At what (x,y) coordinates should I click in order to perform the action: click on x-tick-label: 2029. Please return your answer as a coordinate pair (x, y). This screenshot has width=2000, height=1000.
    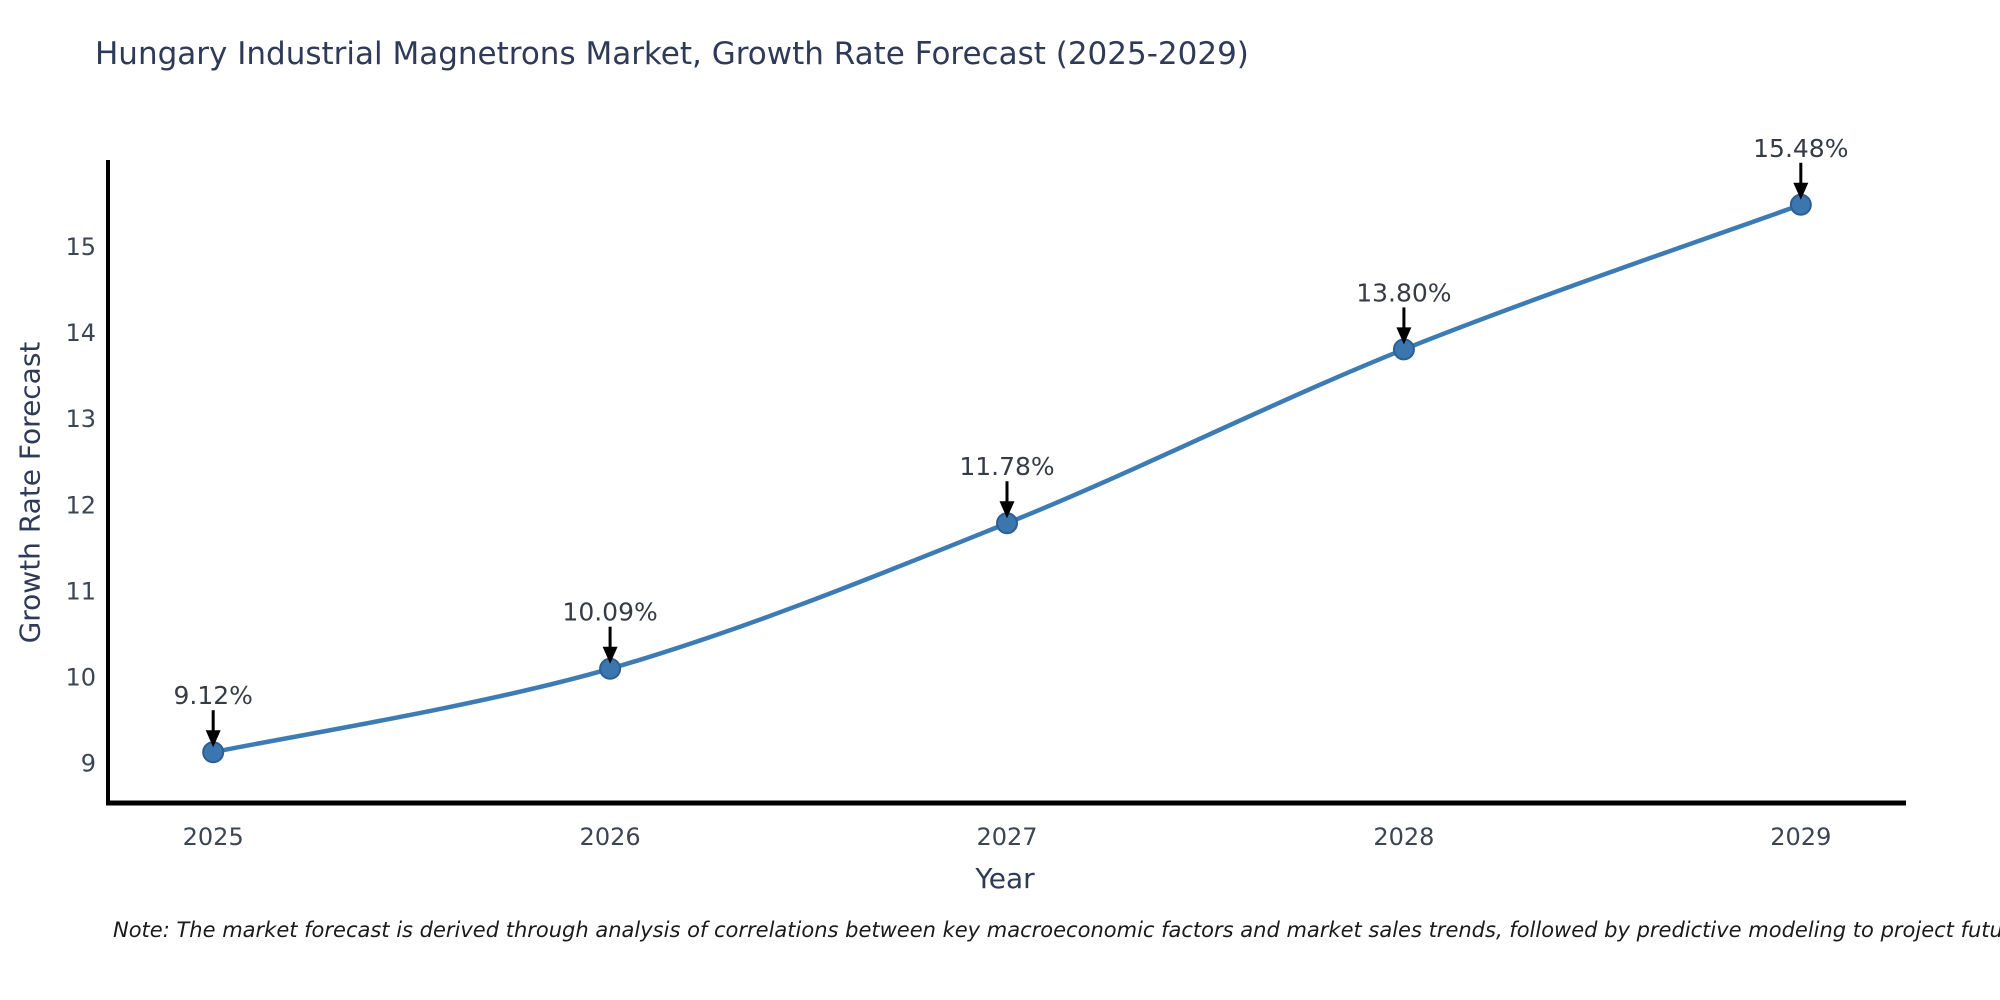
    Looking at the image, I should click on (1800, 837).